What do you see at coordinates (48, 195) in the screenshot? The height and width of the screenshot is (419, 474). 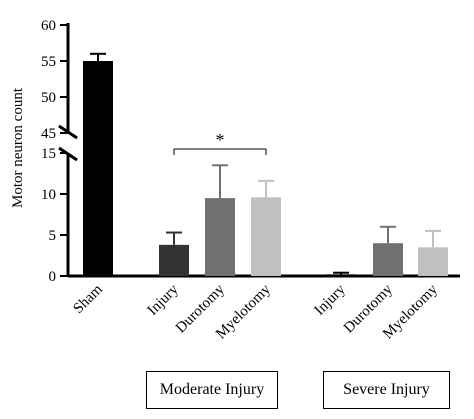 I see `y-tick-label: 10` at bounding box center [48, 195].